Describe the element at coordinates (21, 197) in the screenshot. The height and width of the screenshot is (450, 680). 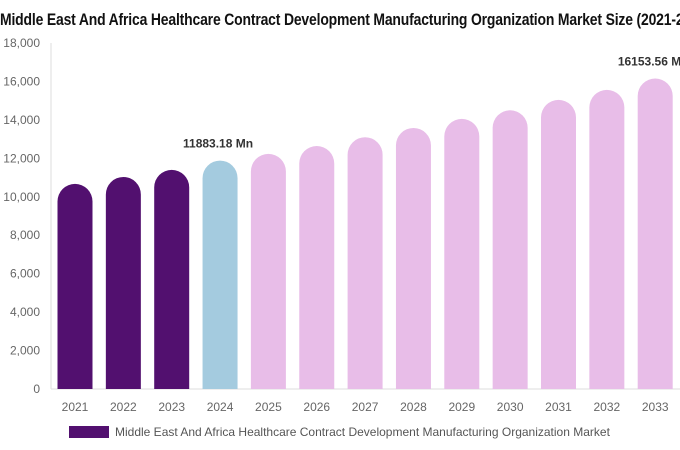
I see `y-tick-label: 10,000` at that location.